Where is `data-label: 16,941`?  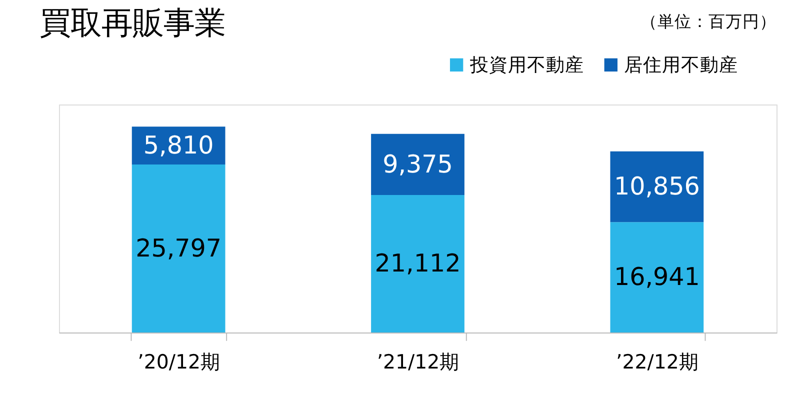 data-label: 16,941 is located at coordinates (657, 277).